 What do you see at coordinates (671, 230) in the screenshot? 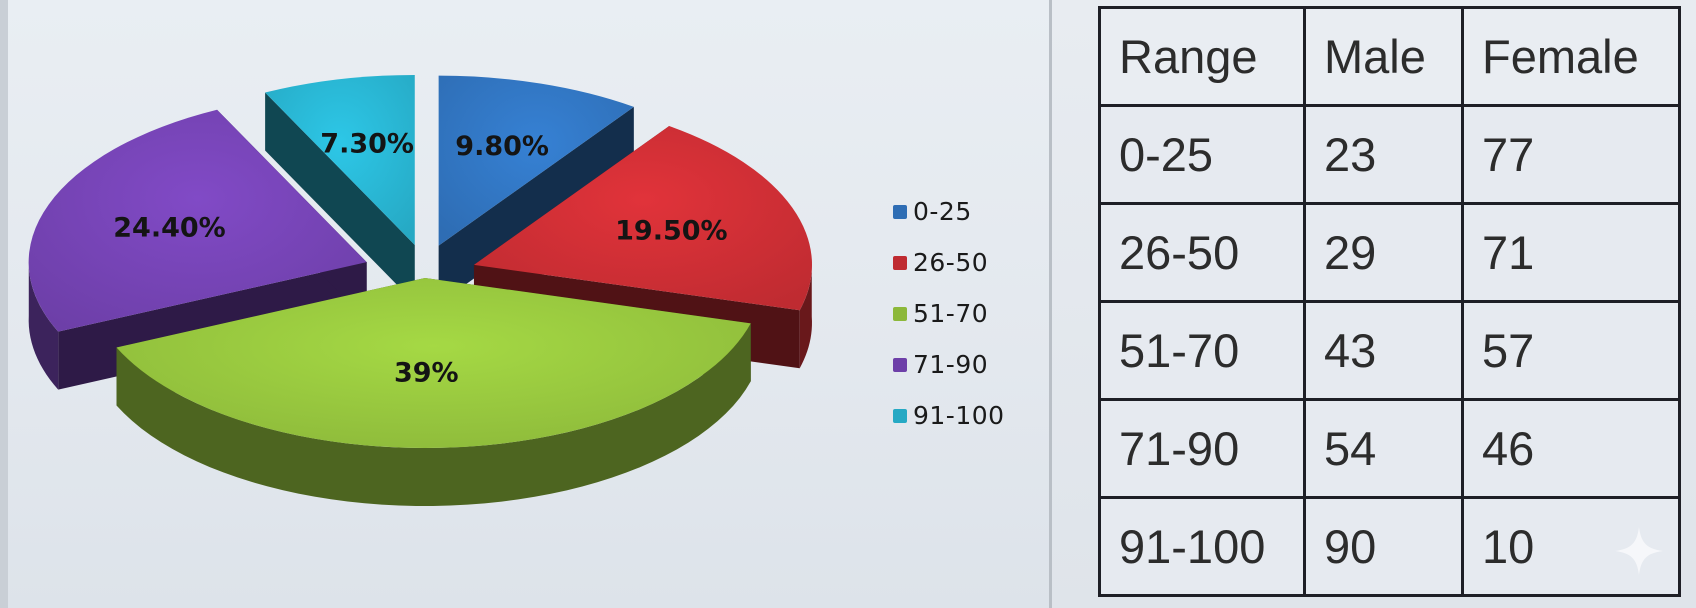
I see `slice-data-label: 19.50%` at bounding box center [671, 230].